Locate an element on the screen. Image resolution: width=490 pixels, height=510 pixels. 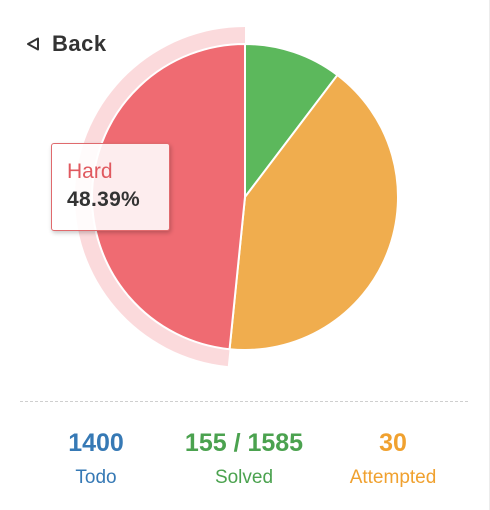
stat-solved: 155 / 1585 Solved is located at coordinates (244, 458).